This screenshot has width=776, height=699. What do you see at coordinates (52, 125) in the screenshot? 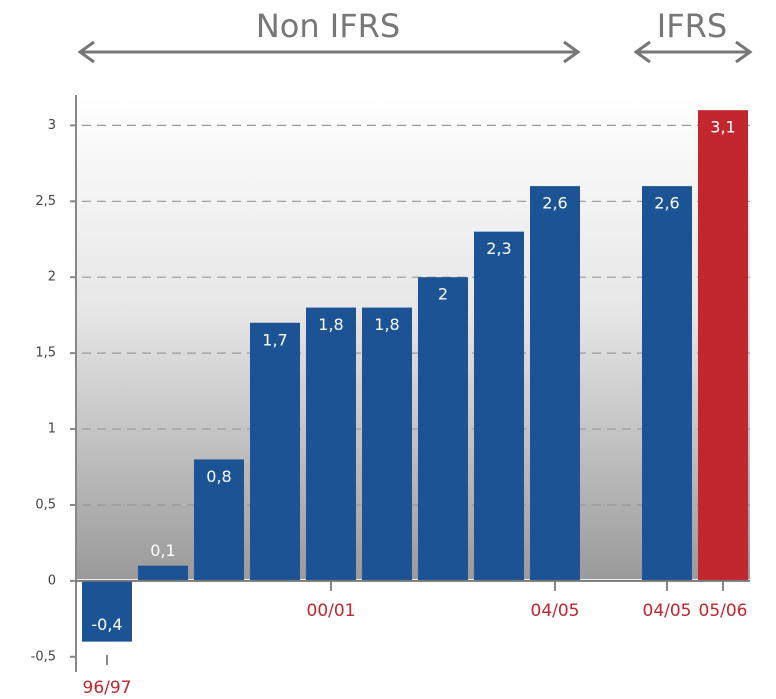
I see `y-tick-label: 3` at bounding box center [52, 125].